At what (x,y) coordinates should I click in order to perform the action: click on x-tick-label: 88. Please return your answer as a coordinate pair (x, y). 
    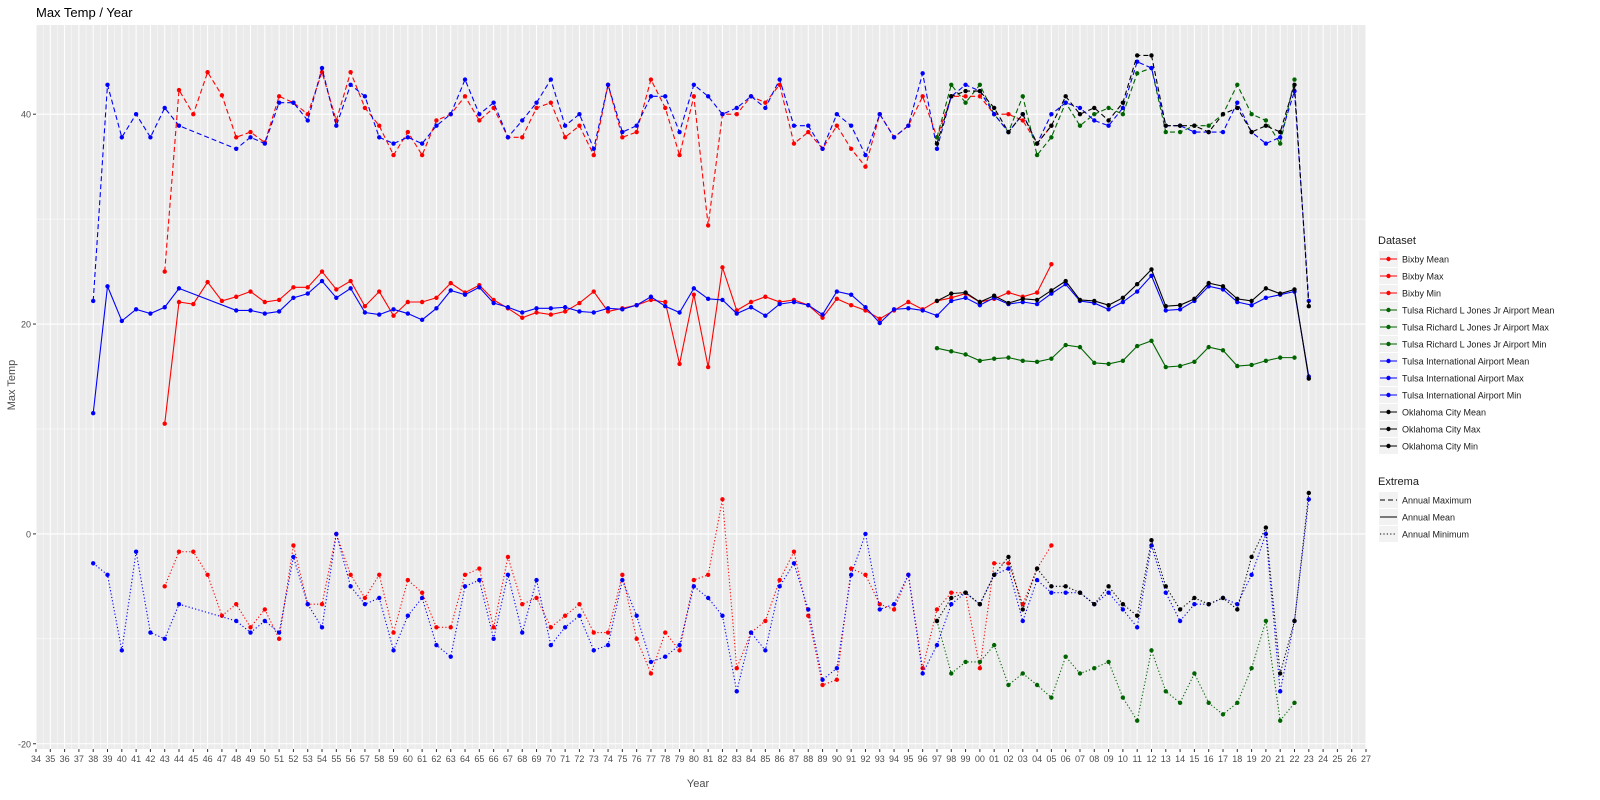
    Looking at the image, I should click on (808, 759).